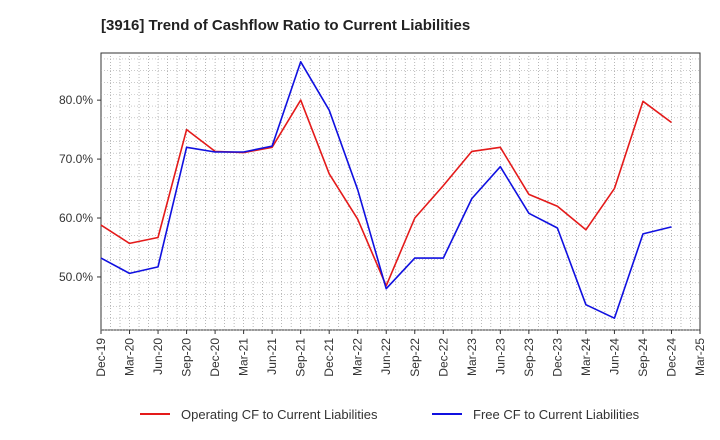 This screenshot has width=720, height=440. I want to click on x-tick-label: Jun-24, so click(614, 356).